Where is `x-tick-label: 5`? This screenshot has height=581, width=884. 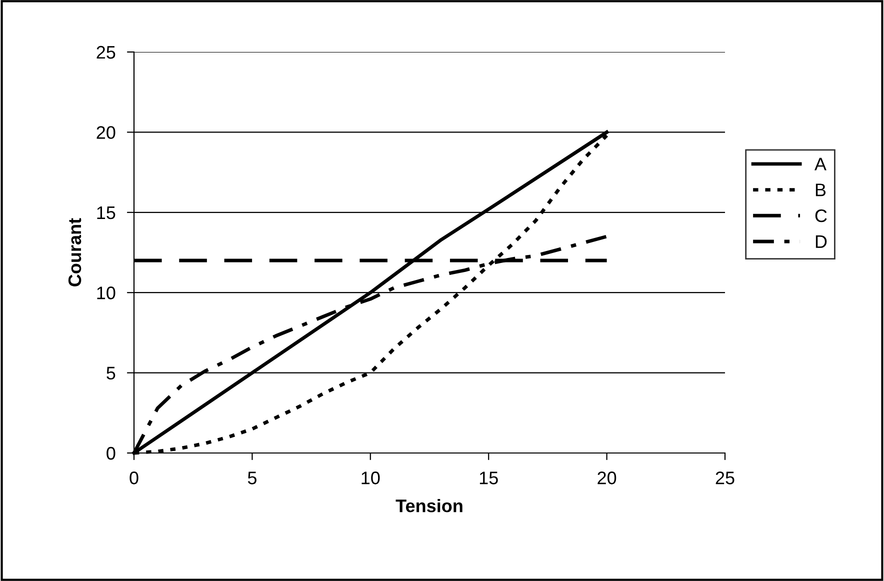 x-tick-label: 5 is located at coordinates (252, 478).